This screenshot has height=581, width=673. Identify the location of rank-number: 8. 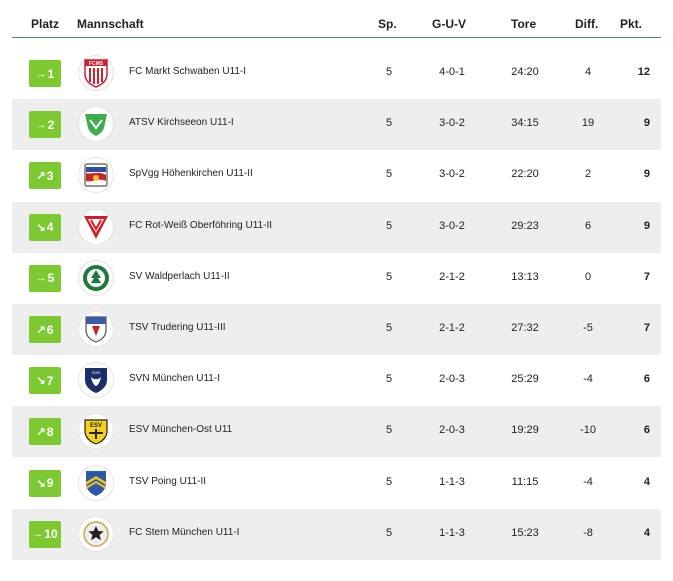
(50, 431).